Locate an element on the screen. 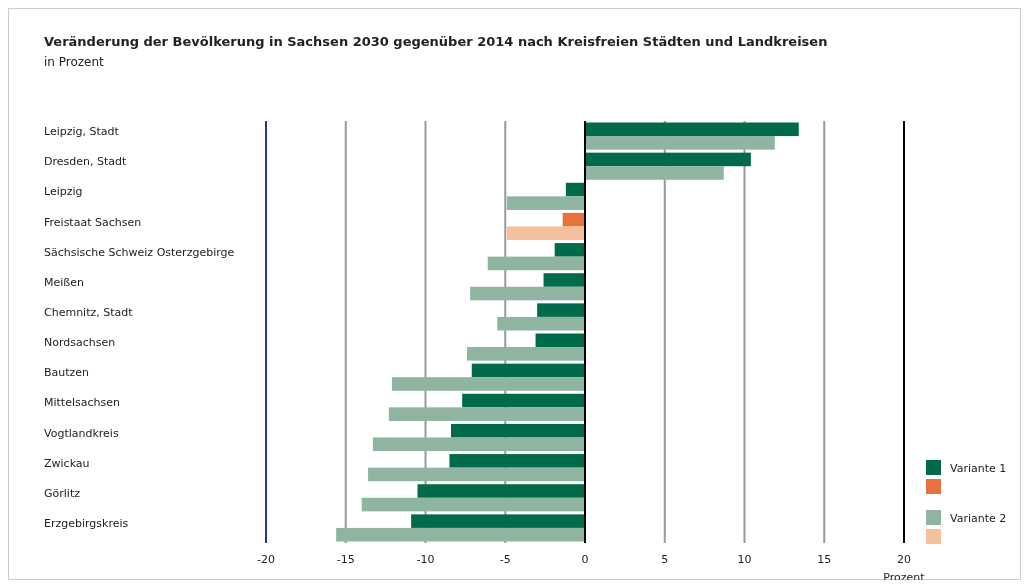 This screenshot has height=588, width=1029. y-tick-label: Bautzen is located at coordinates (67, 373).